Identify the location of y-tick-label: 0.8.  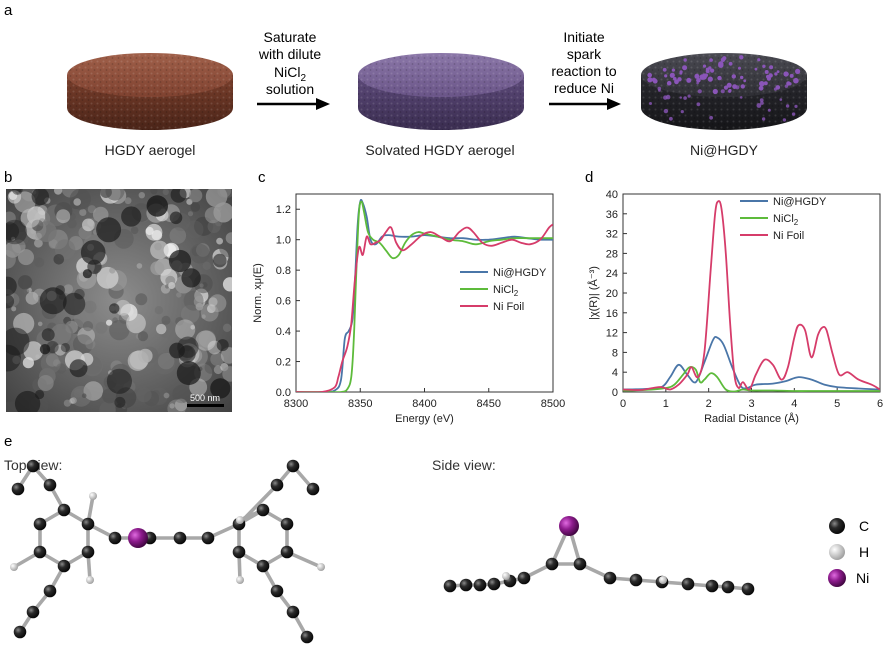
(283, 271).